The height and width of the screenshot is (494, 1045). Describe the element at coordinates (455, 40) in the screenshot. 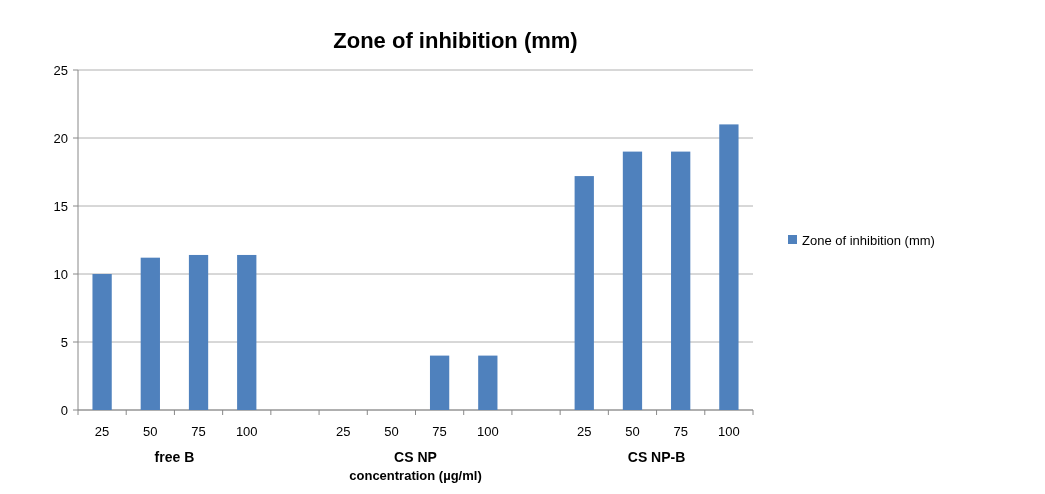

I see `chart-title: Zone of inhibition (mm)` at that location.